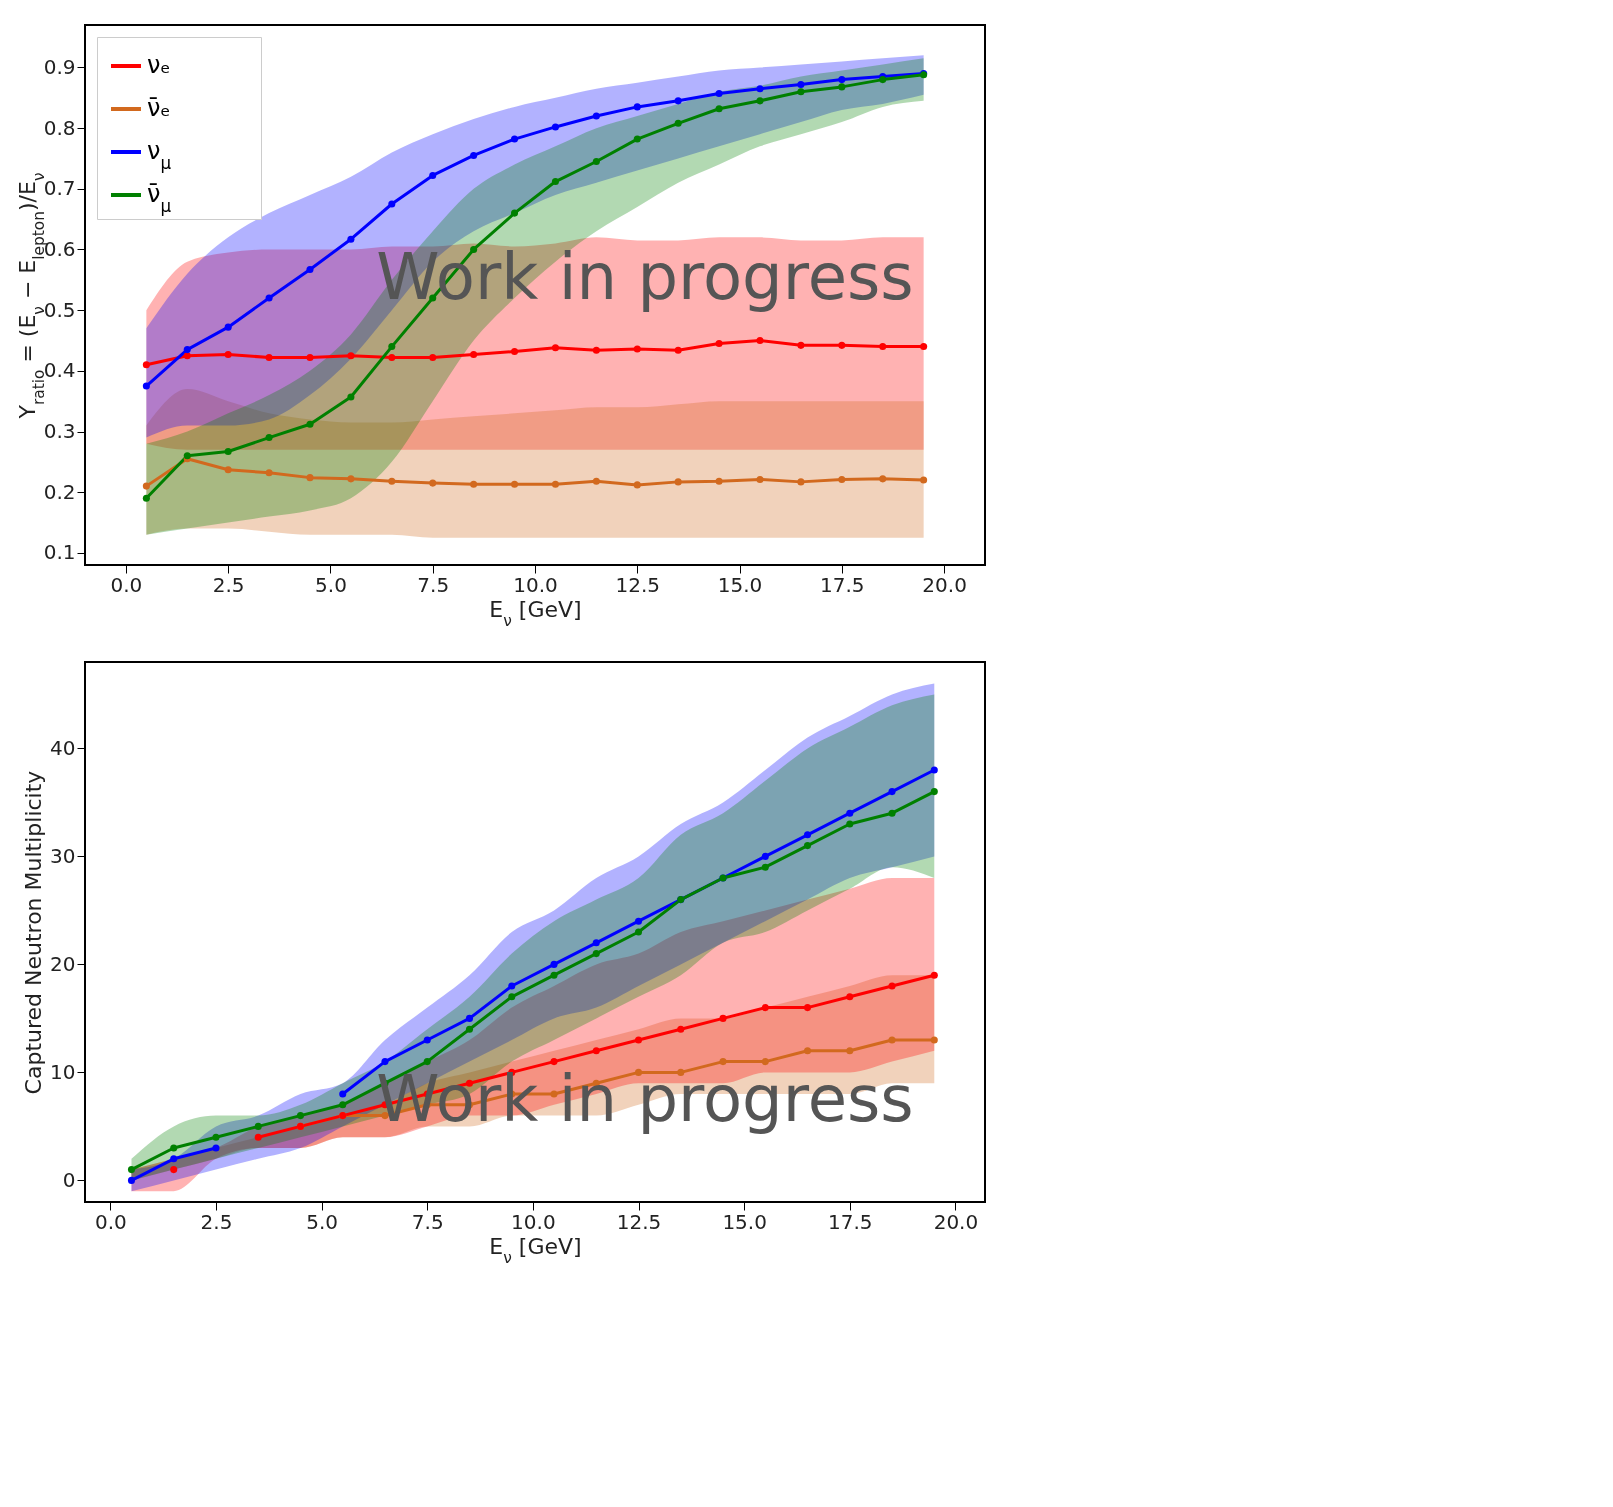 This screenshot has height=1507, width=1613. I want to click on y-axis-title: Captured Neutron Multiplicity, so click(34, 932).